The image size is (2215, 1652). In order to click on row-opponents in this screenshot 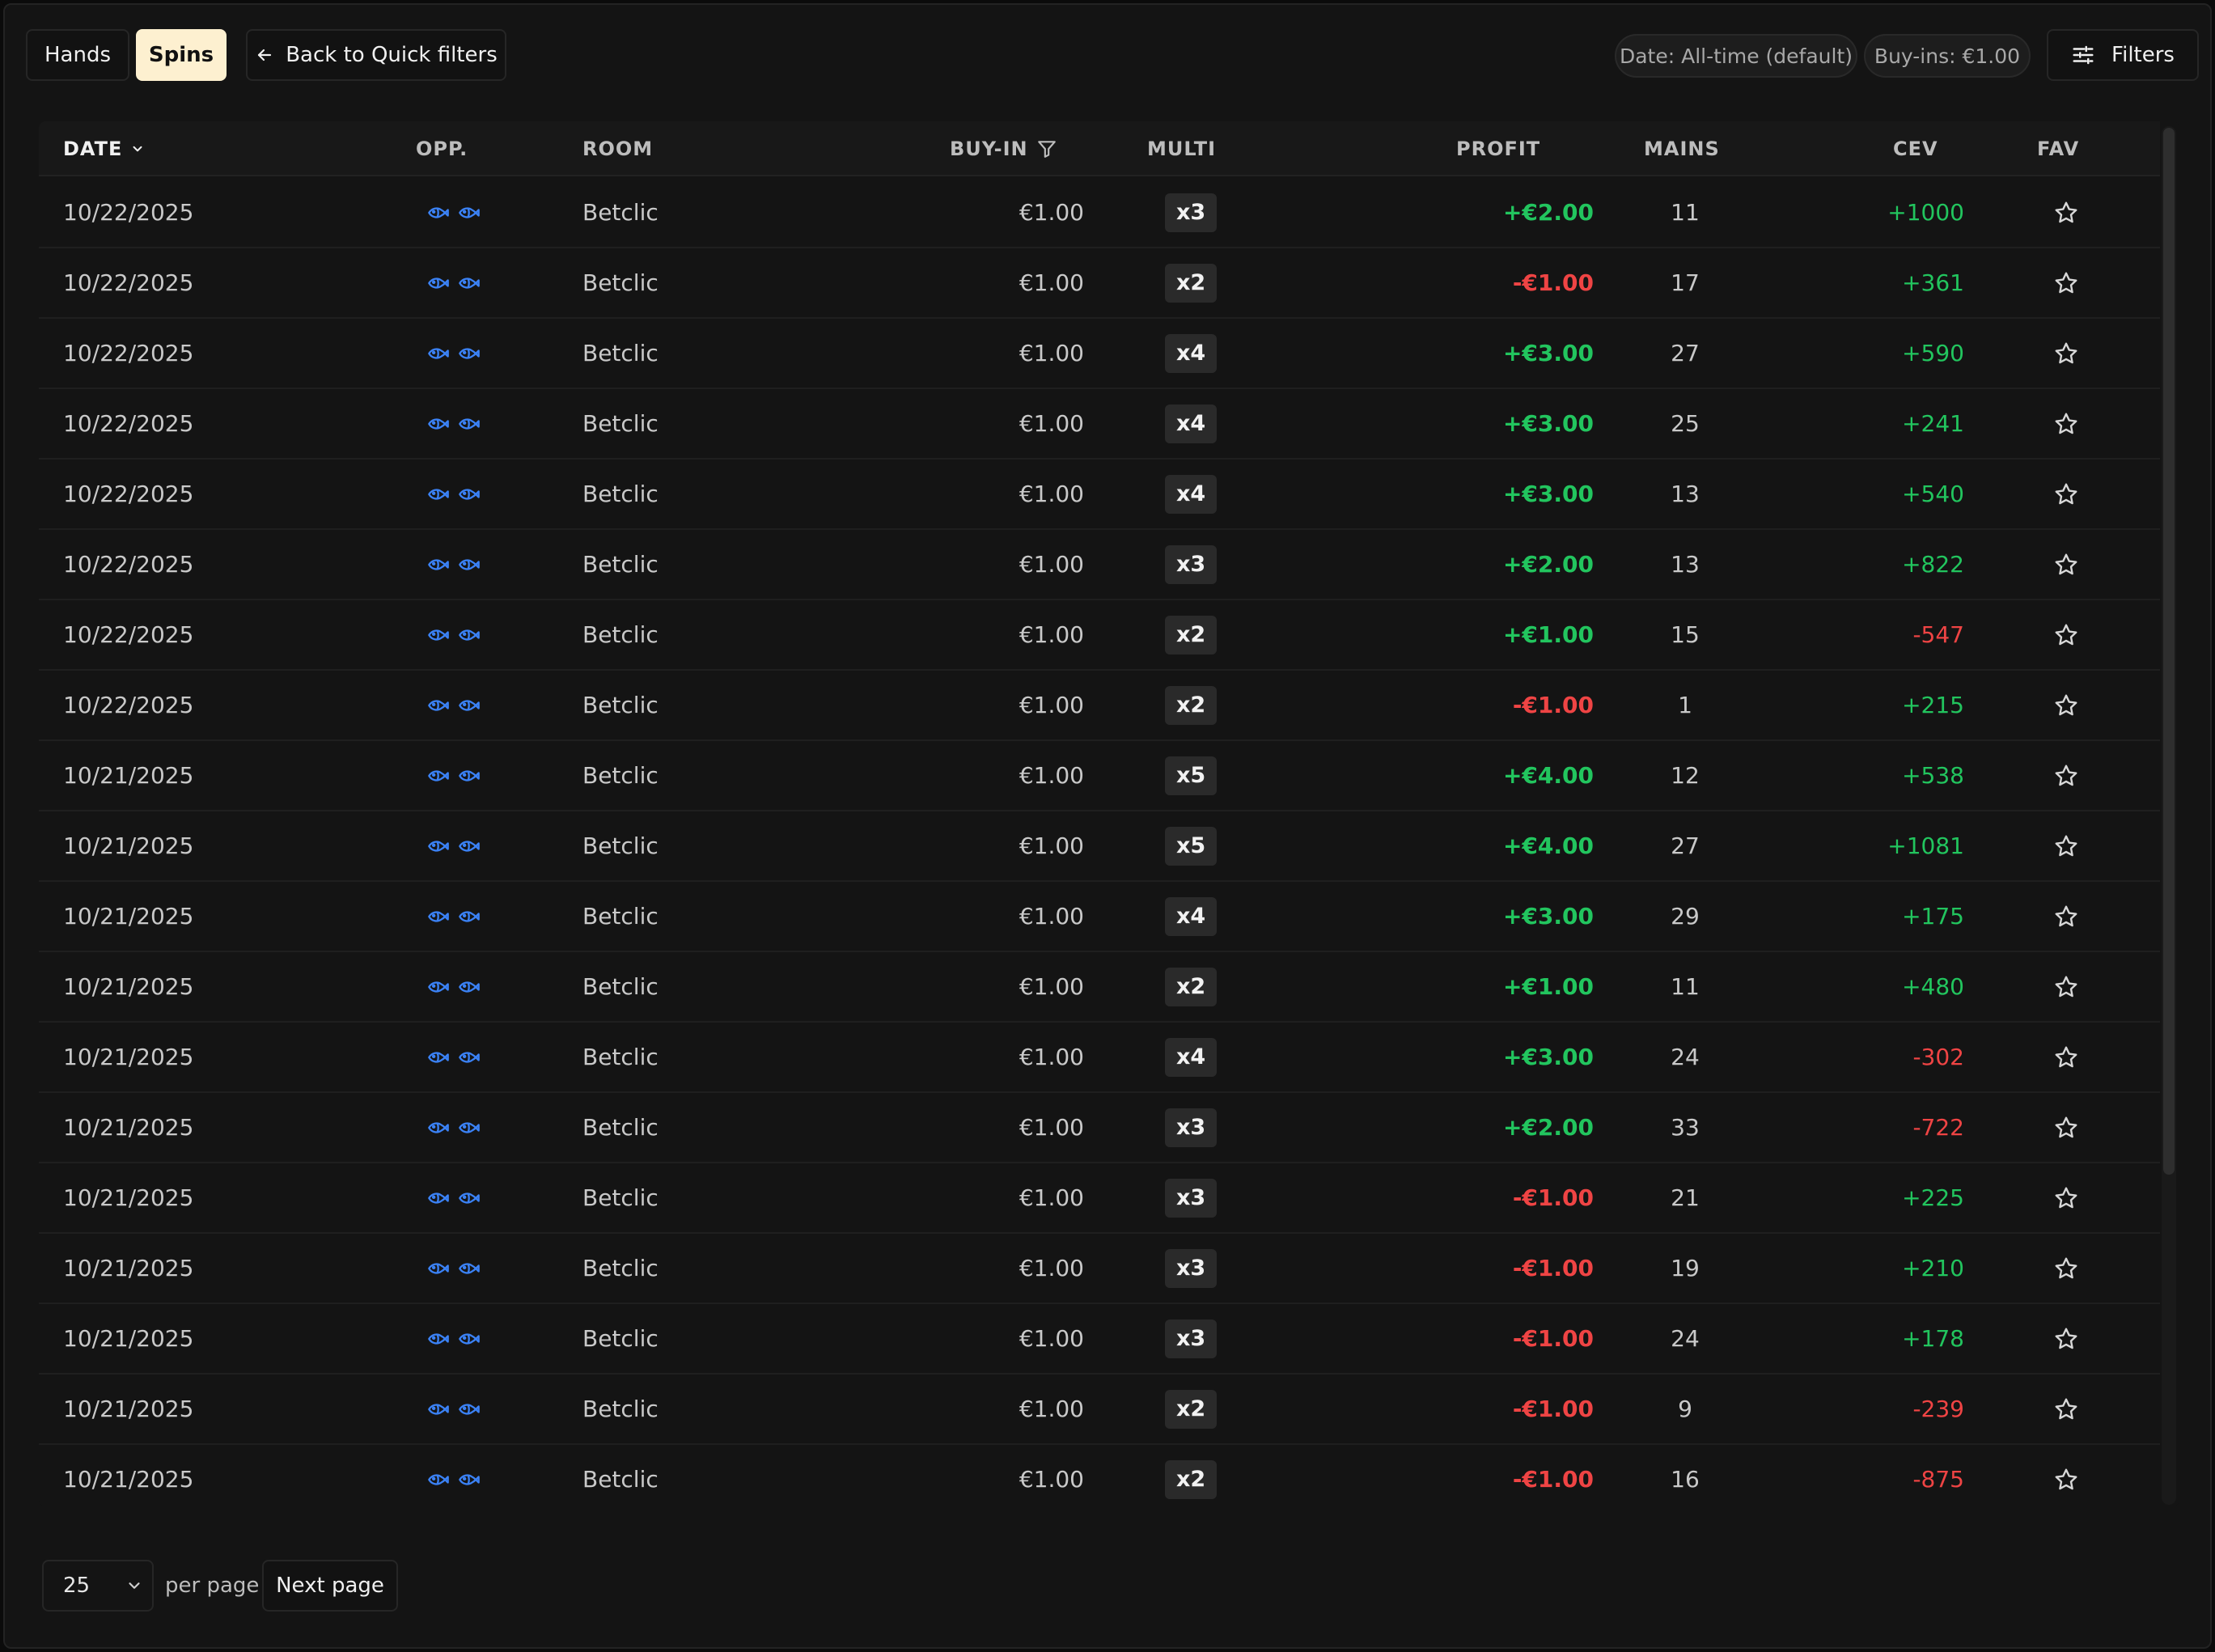, I will do `click(454, 1268)`.